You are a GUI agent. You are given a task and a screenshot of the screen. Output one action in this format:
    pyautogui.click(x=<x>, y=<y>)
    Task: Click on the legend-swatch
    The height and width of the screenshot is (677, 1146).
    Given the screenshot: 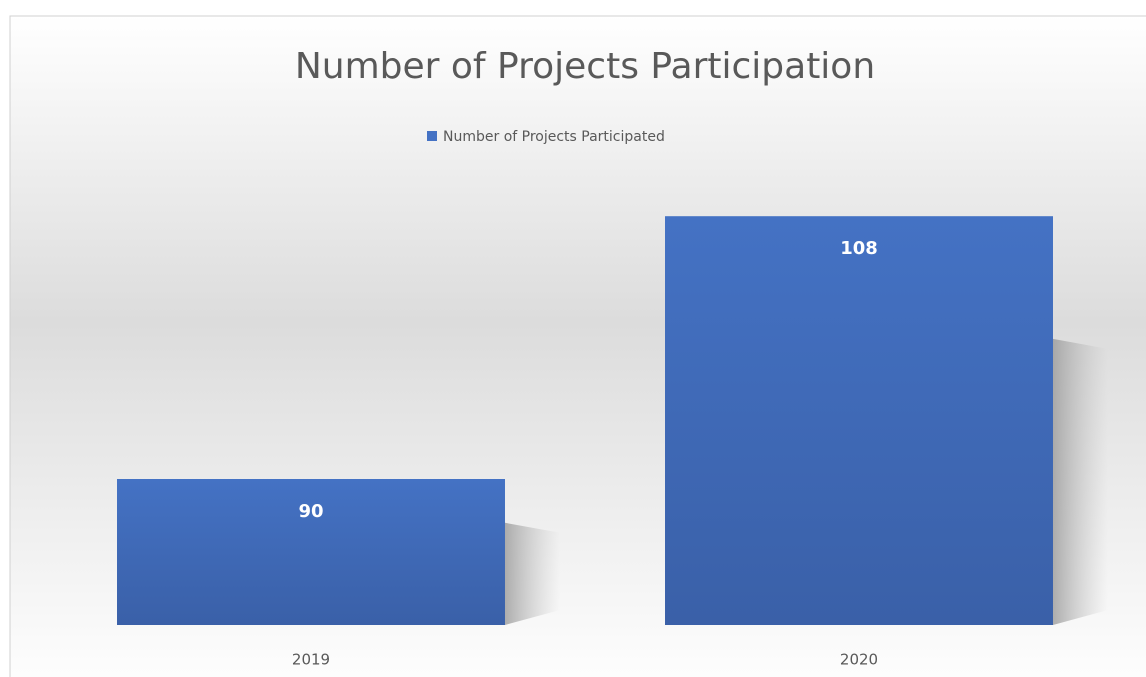 What is the action you would take?
    pyautogui.click(x=432, y=136)
    